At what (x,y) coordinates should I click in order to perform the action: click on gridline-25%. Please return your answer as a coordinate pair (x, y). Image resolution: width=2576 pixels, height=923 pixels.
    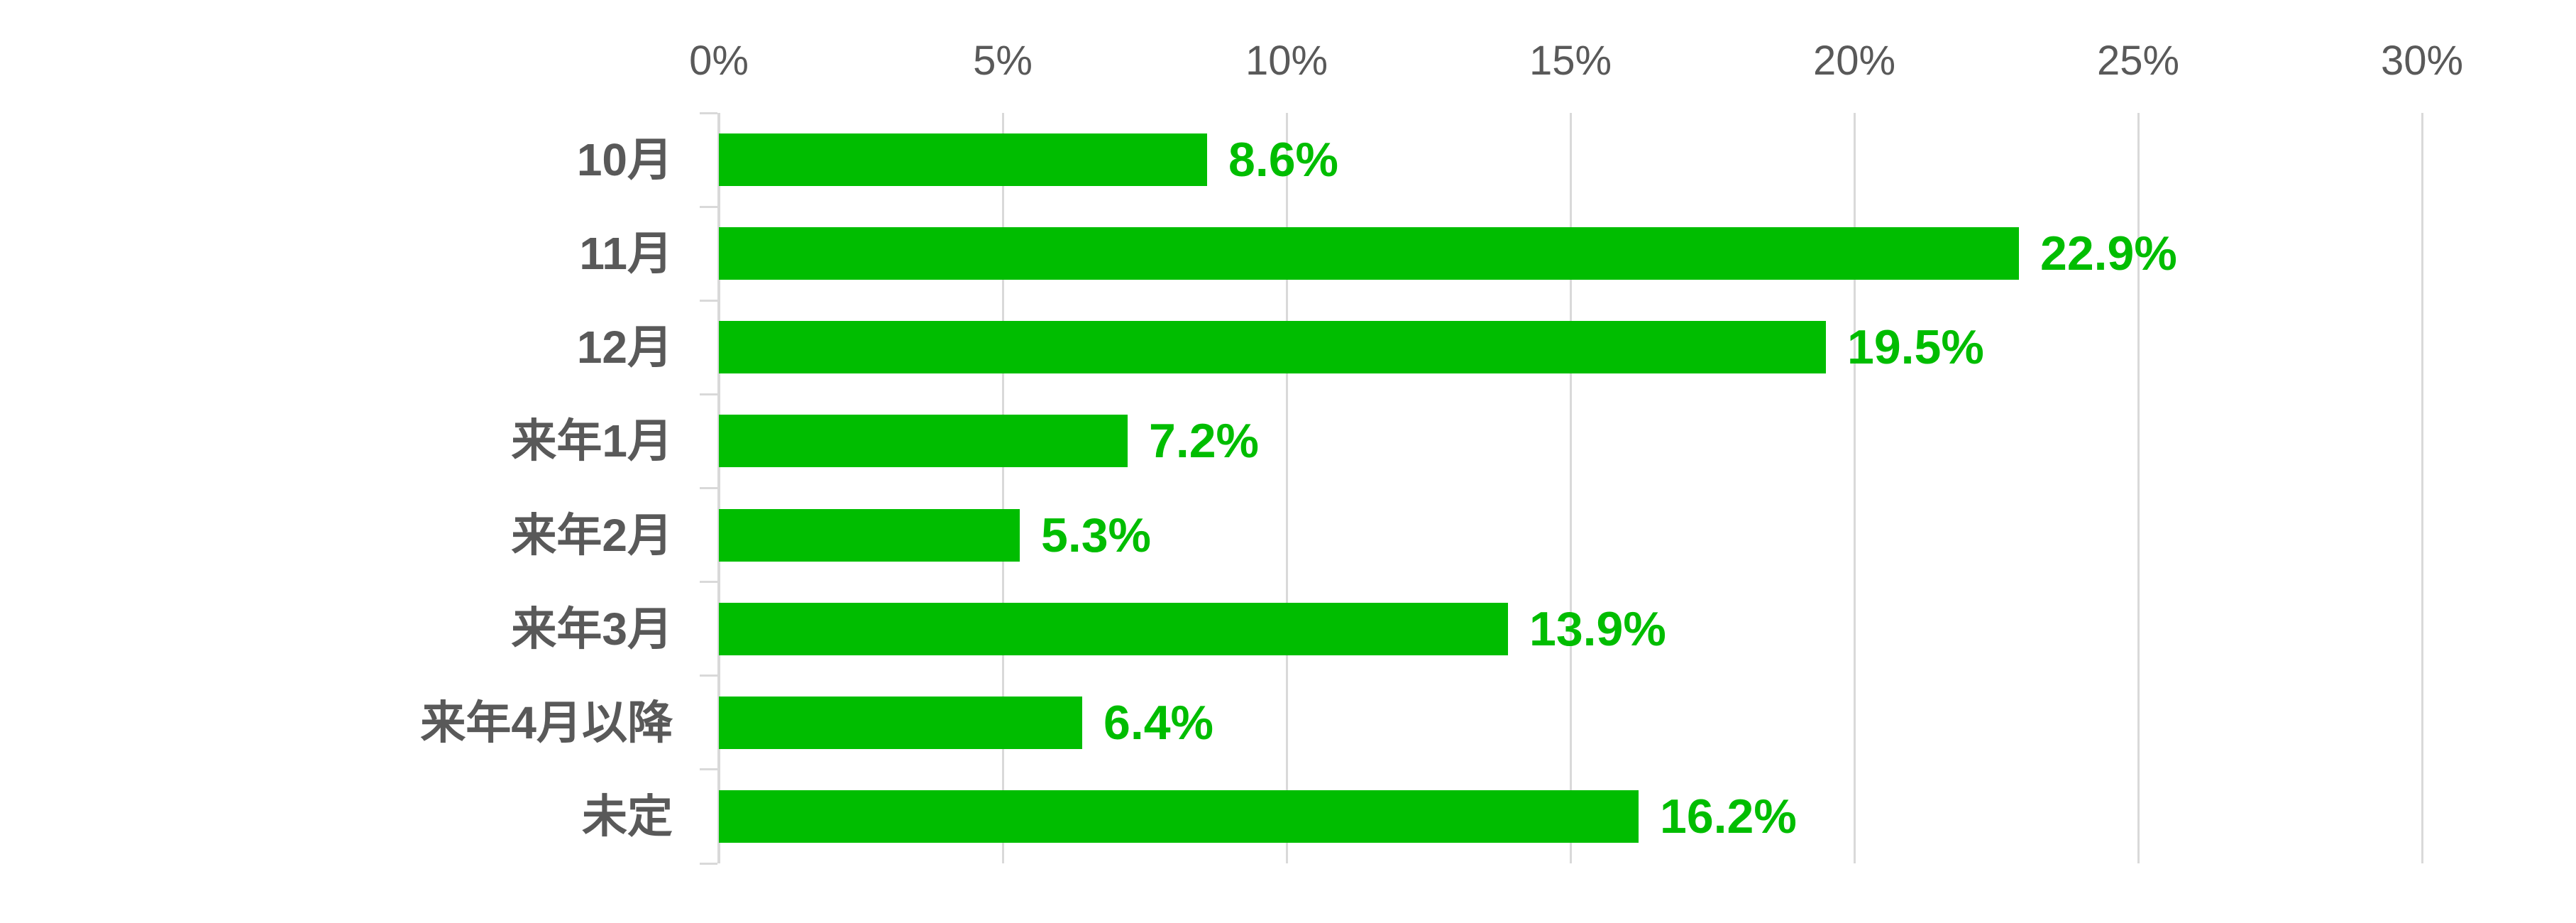
    Looking at the image, I should click on (2138, 488).